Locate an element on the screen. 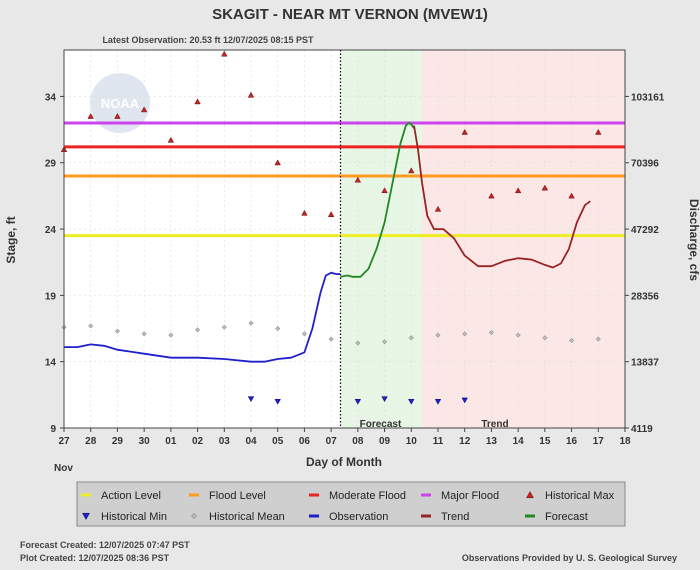 This screenshot has width=700, height=570. x-tick-label: 07 is located at coordinates (332, 441).